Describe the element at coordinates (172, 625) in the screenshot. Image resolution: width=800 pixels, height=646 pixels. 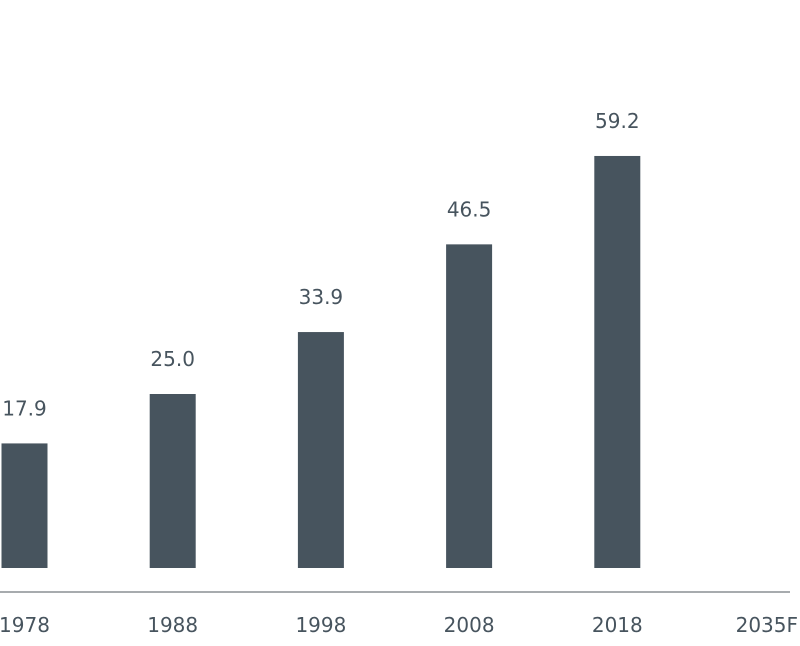
I see `x-tick-label: 1988` at that location.